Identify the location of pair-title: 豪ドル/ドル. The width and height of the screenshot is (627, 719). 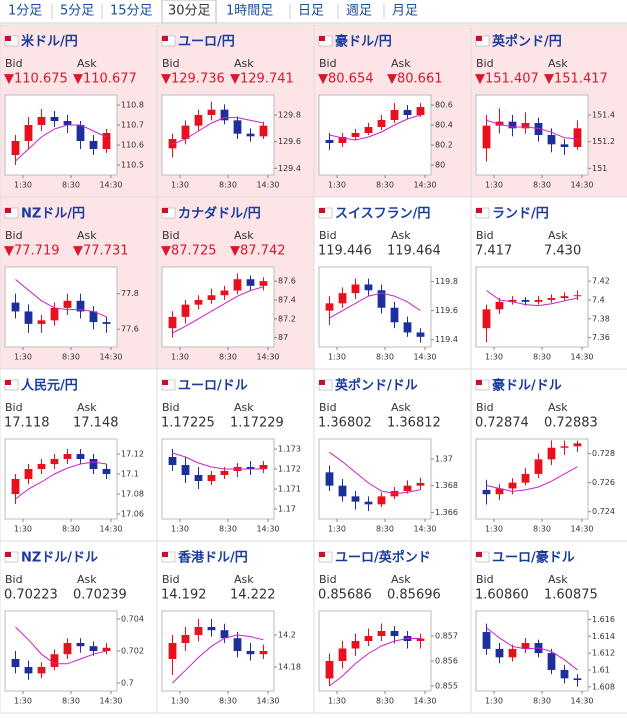
(527, 386).